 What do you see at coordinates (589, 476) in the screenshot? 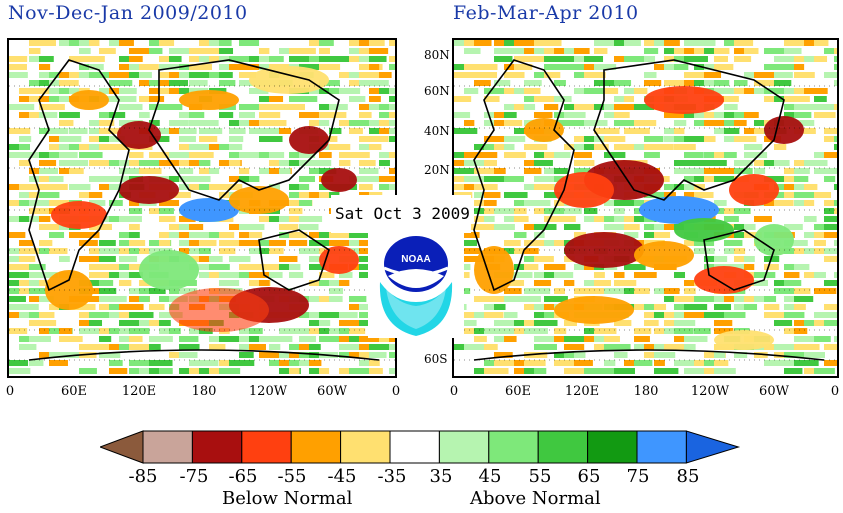
I see `legend-tick: 65` at bounding box center [589, 476].